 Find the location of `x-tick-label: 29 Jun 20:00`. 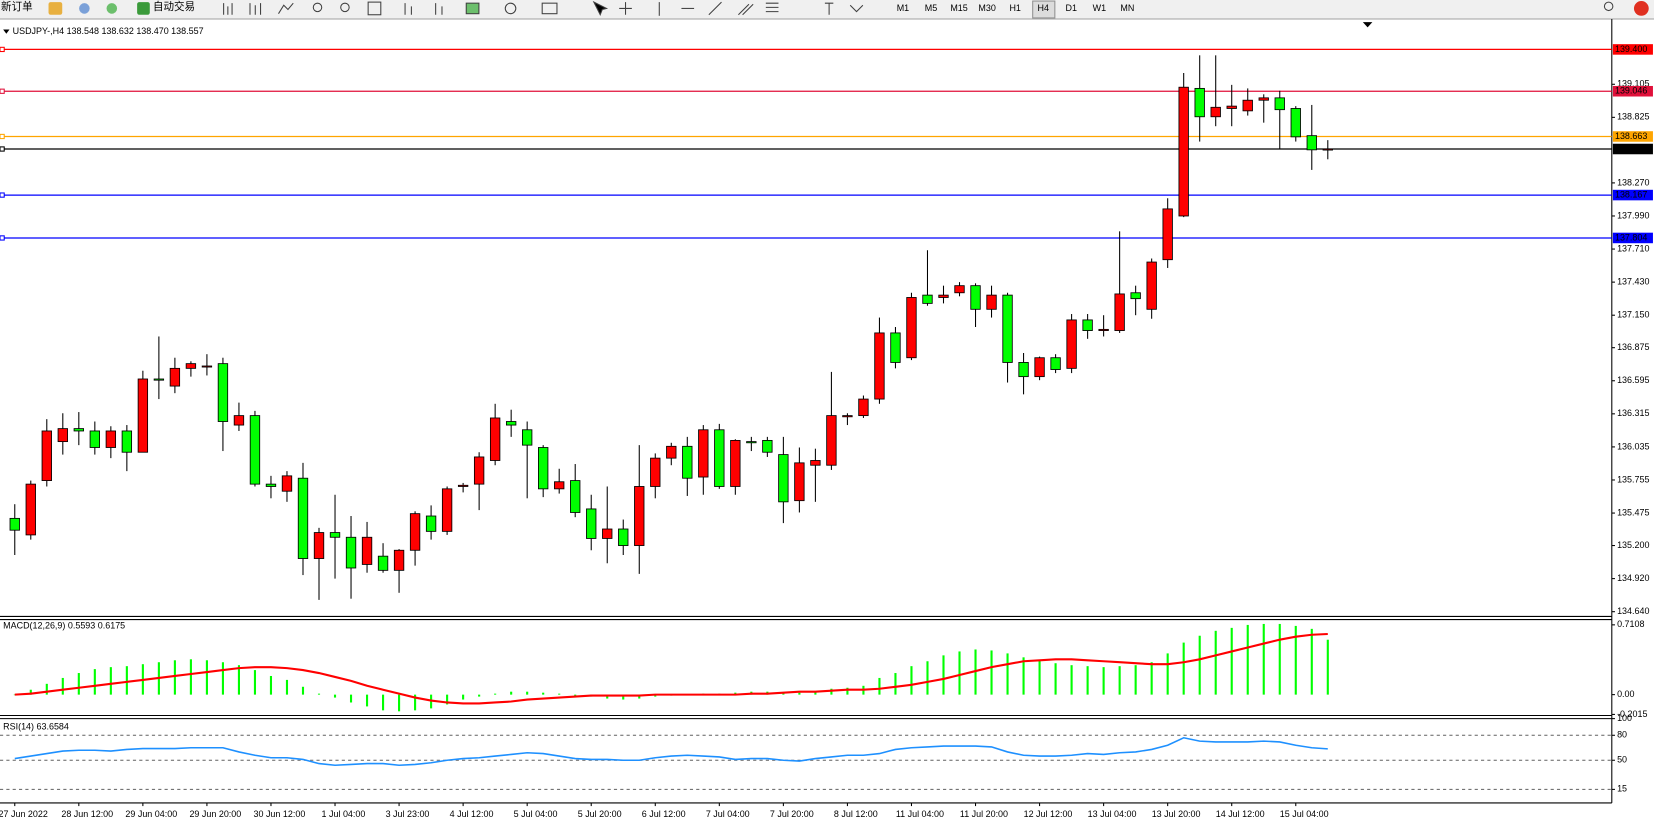

x-tick-label: 29 Jun 20:00 is located at coordinates (215, 814).